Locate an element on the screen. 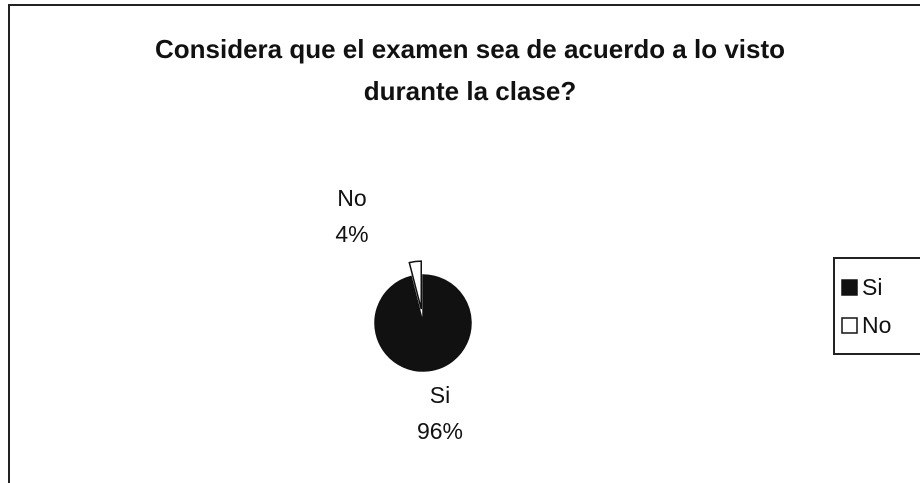  slice-category-label: Si is located at coordinates (440, 395).